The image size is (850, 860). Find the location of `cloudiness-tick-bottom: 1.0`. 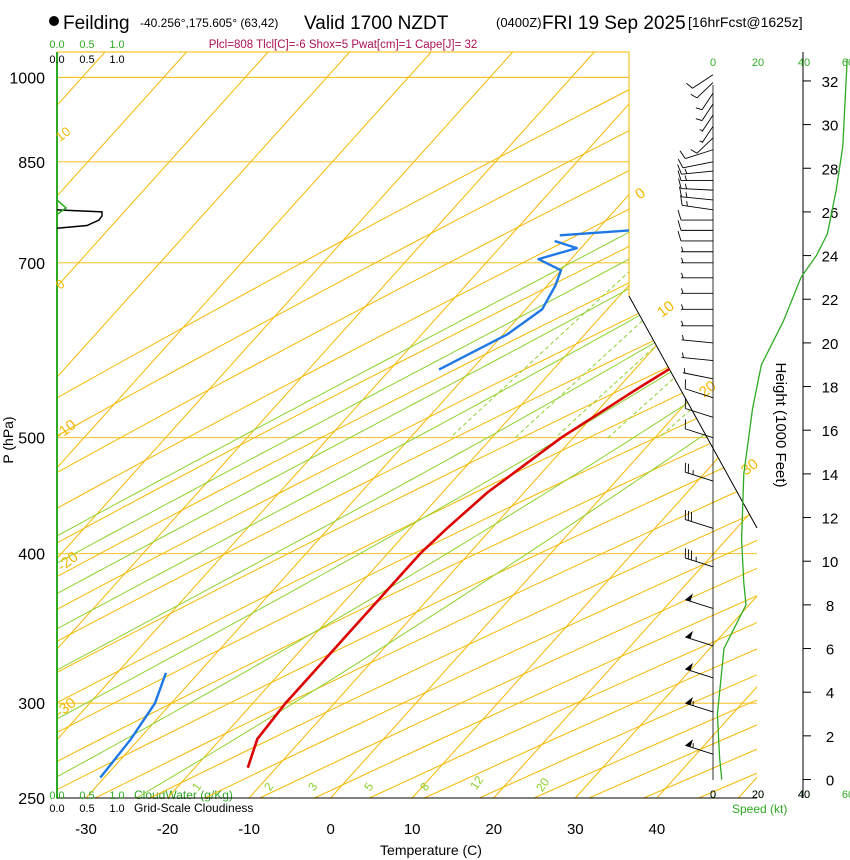

cloudiness-tick-bottom: 1.0 is located at coordinates (116, 809).